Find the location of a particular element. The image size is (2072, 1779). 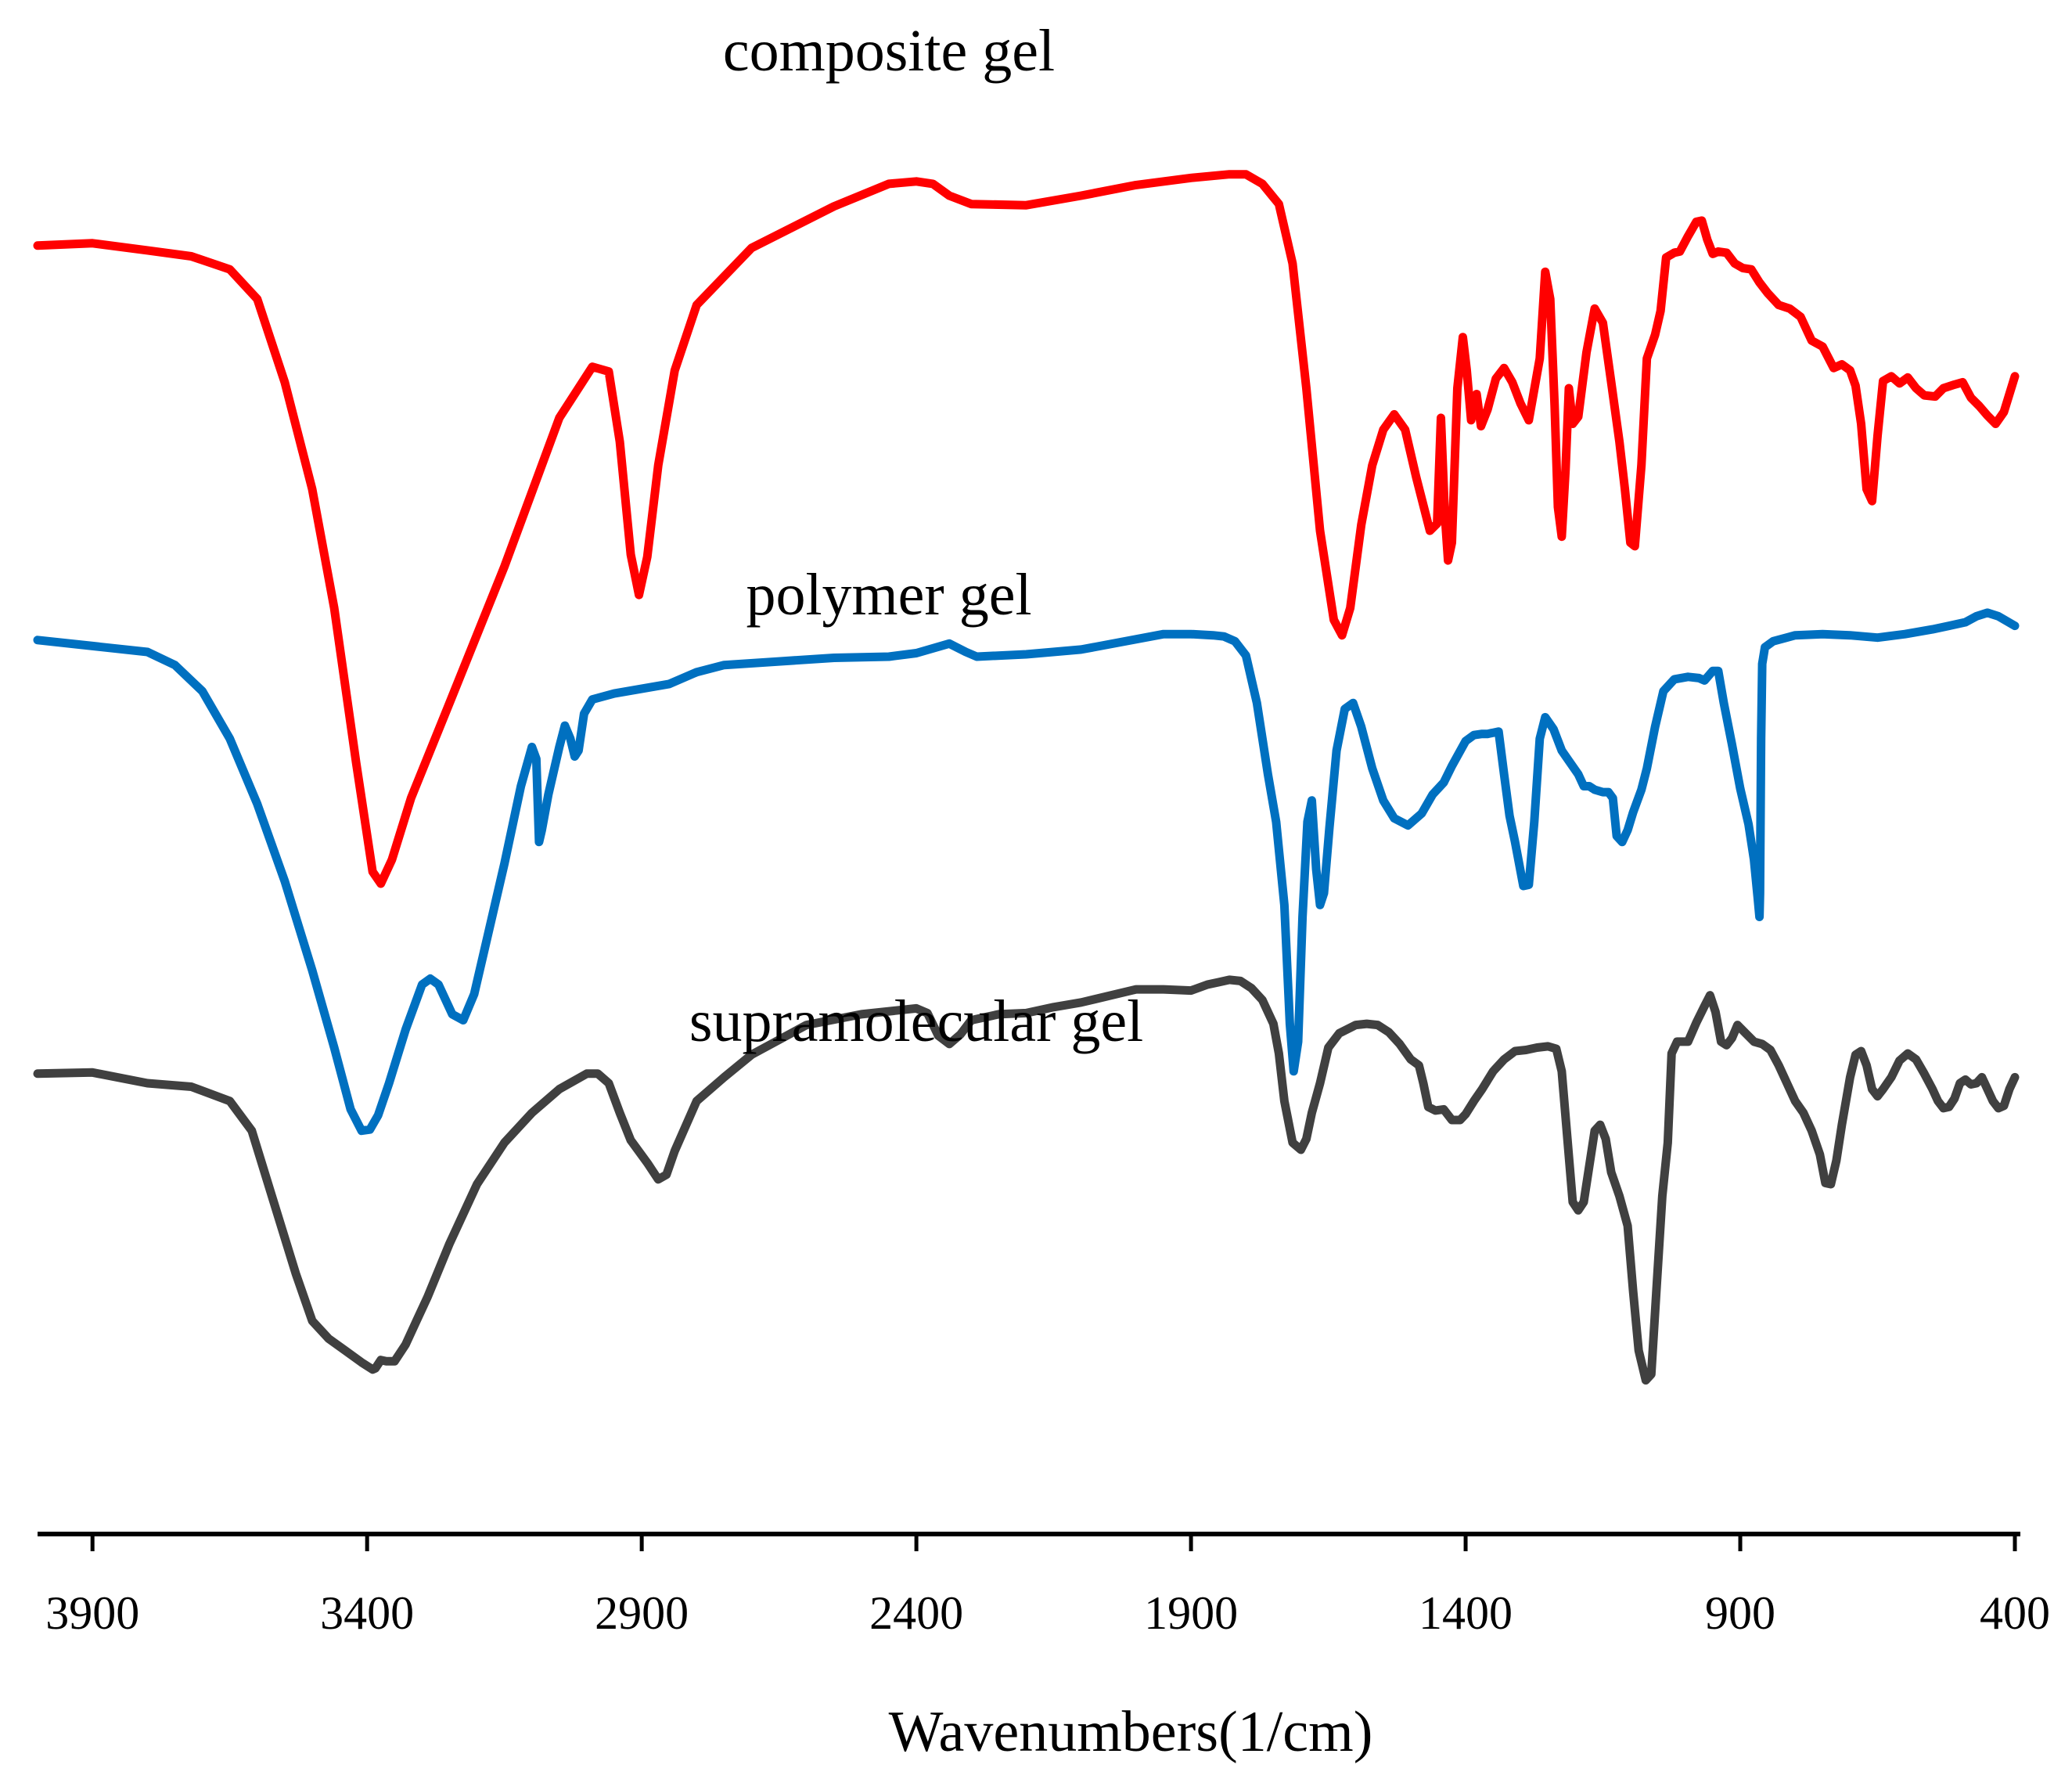

x-ticks: 3900 3400 2900 2400 1900 1400 900 400 is located at coordinates (1048, 1586).